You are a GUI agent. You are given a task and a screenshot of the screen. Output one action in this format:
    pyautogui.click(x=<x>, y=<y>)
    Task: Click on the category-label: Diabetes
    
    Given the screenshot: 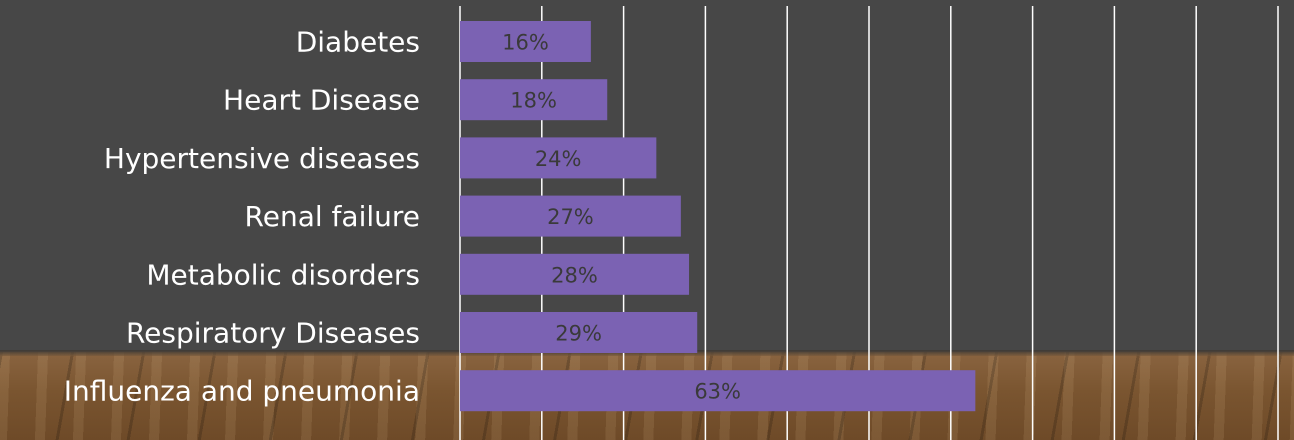 What is the action you would take?
    pyautogui.click(x=358, y=42)
    